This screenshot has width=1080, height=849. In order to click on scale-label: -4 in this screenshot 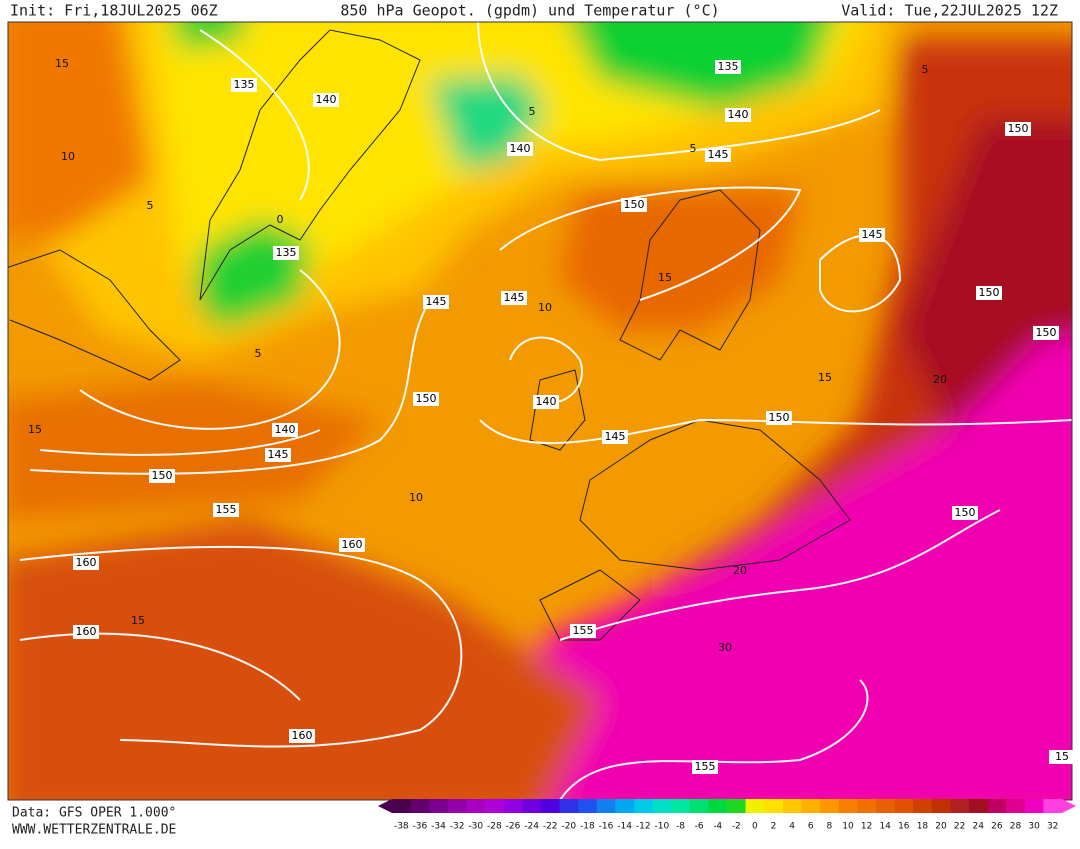, I will do `click(717, 827)`.